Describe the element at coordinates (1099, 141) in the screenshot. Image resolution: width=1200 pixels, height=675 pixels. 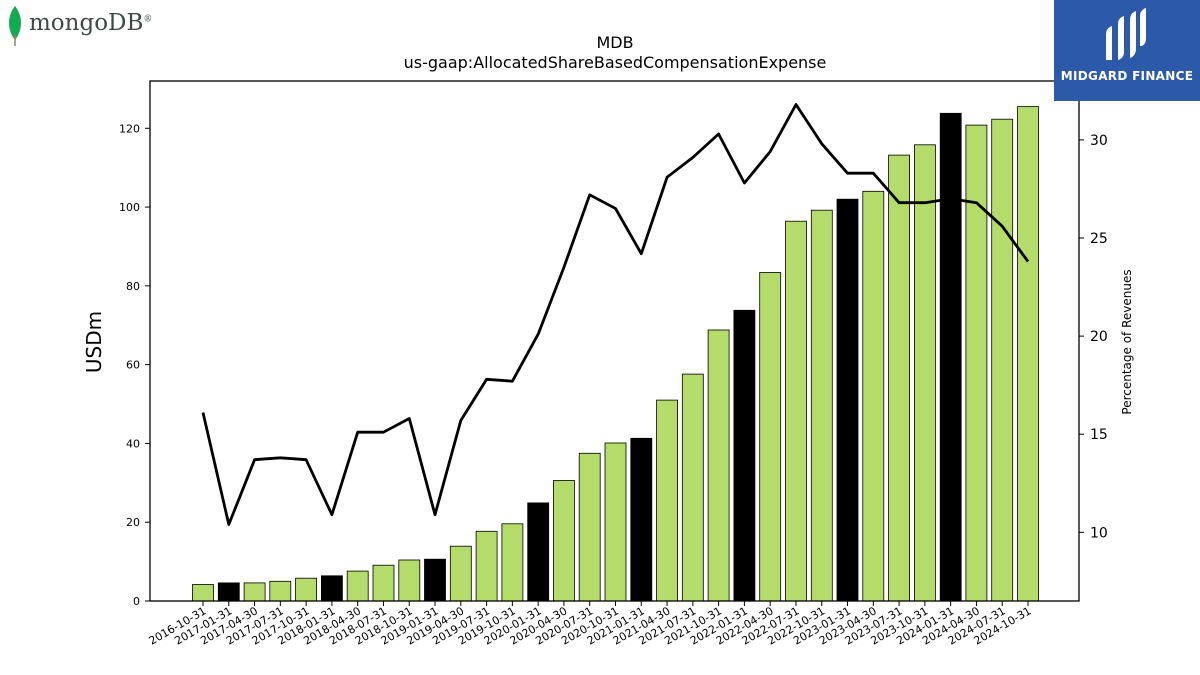
I see `right-tick-label: 30` at that location.